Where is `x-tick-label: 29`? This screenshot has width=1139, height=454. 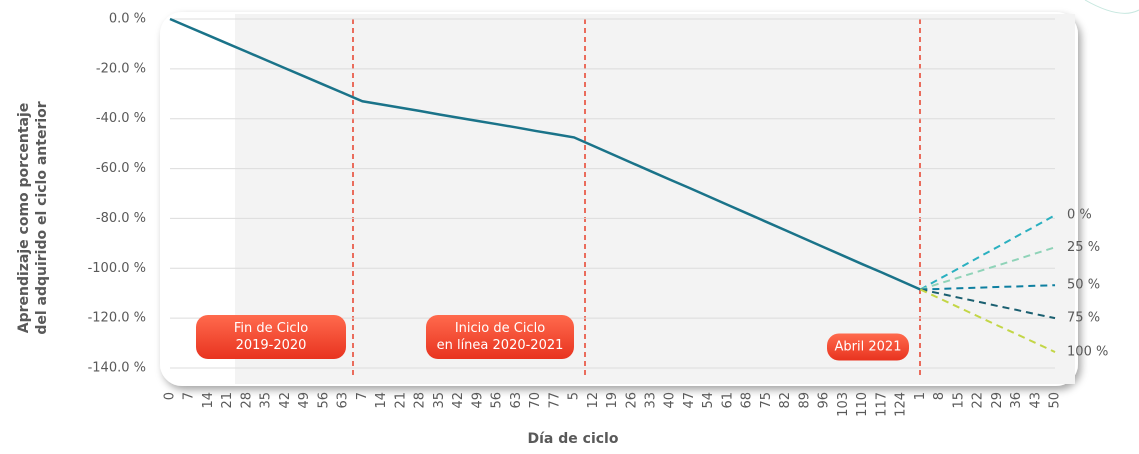
x-tick-label: 29 is located at coordinates (997, 400).